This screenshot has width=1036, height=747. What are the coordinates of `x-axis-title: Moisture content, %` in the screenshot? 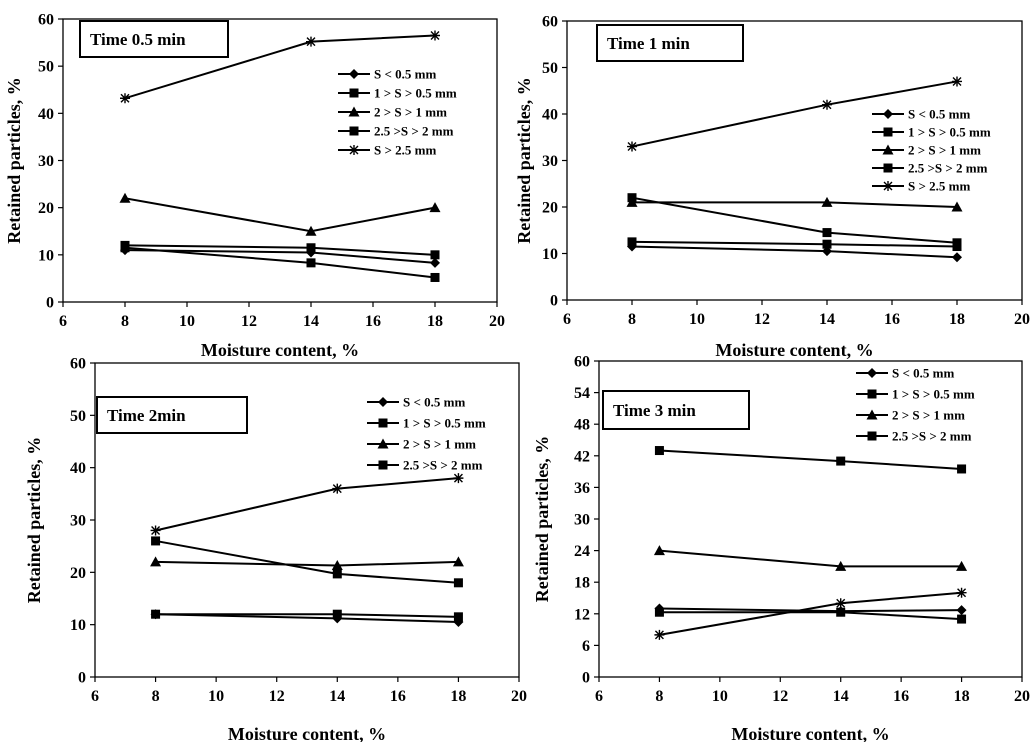 It's located at (794, 350).